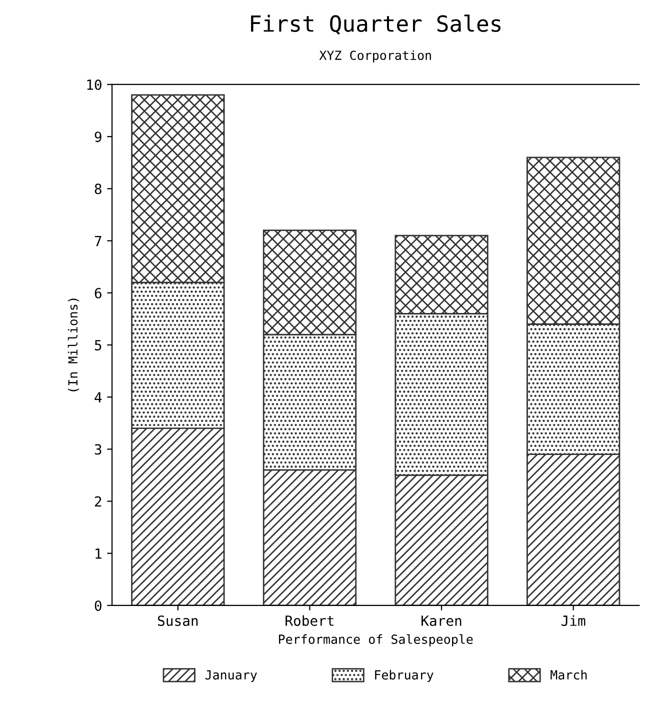  Describe the element at coordinates (98, 605) in the screenshot. I see `y-tick-label: 0` at that location.